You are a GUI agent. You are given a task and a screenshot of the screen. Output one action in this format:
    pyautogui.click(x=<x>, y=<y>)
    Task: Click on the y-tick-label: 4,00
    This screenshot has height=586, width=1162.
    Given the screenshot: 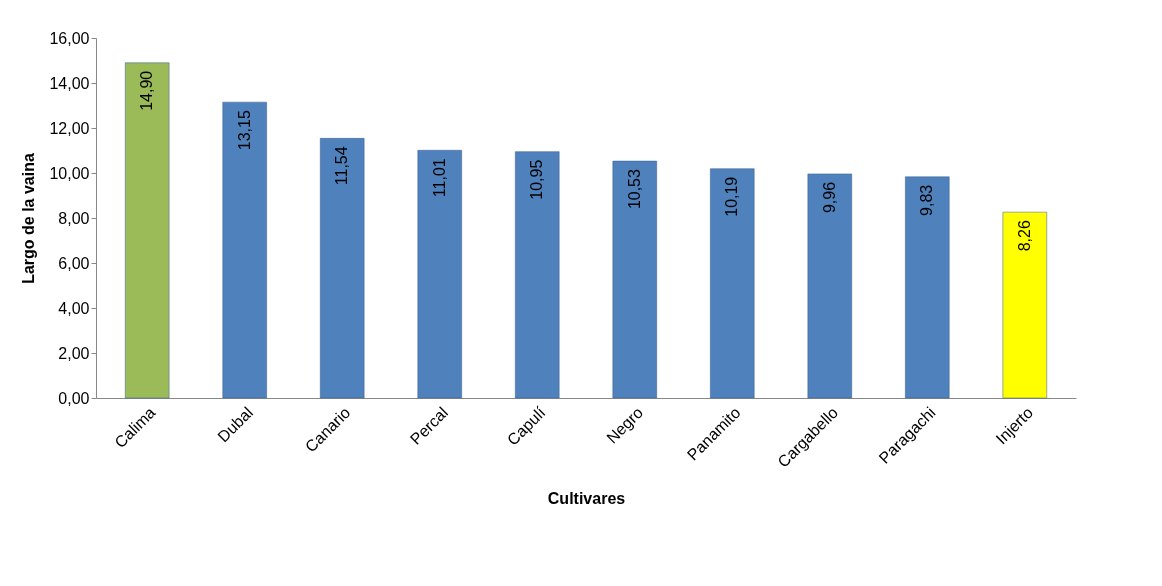 What is the action you would take?
    pyautogui.click(x=74, y=308)
    